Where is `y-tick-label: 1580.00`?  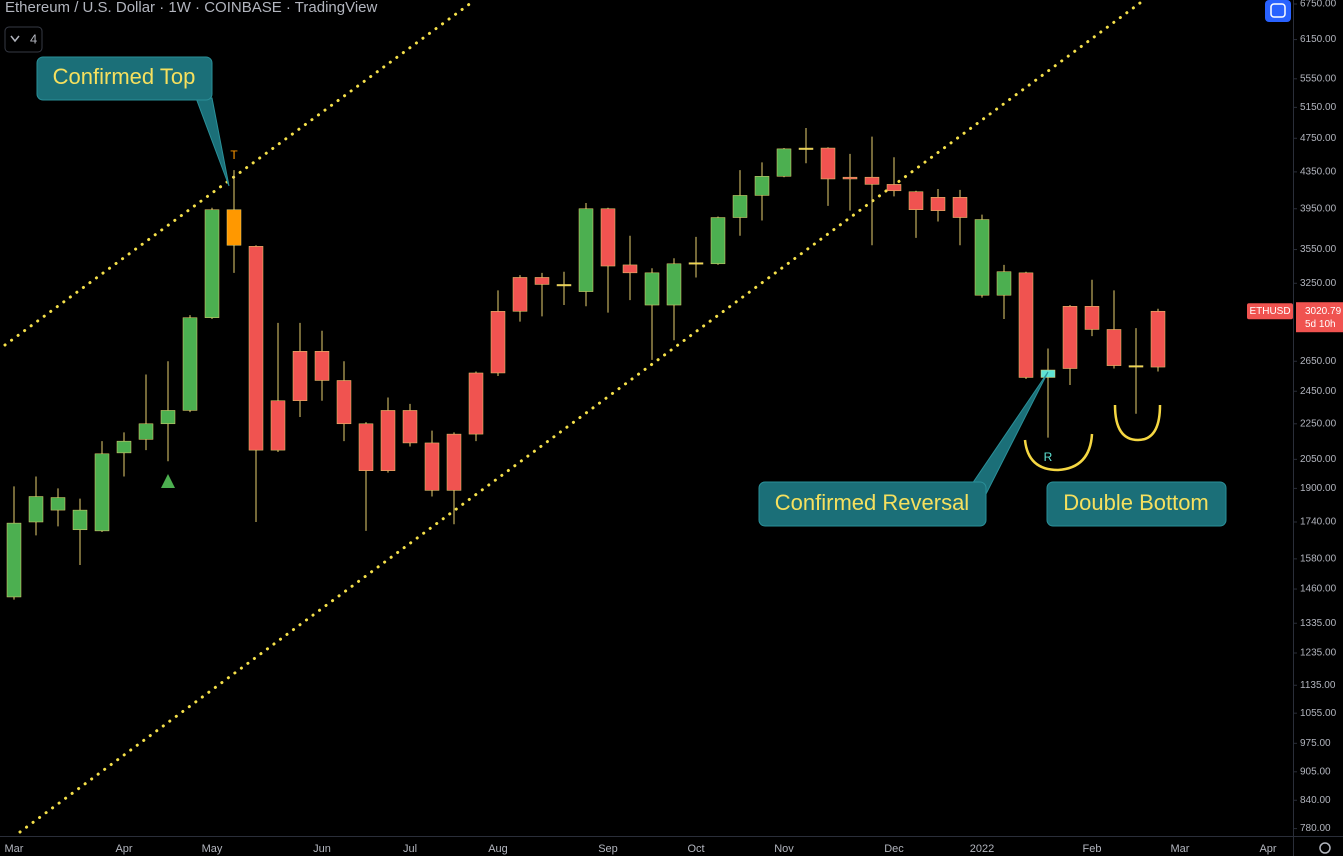
y-tick-label: 1580.00 is located at coordinates (1318, 558).